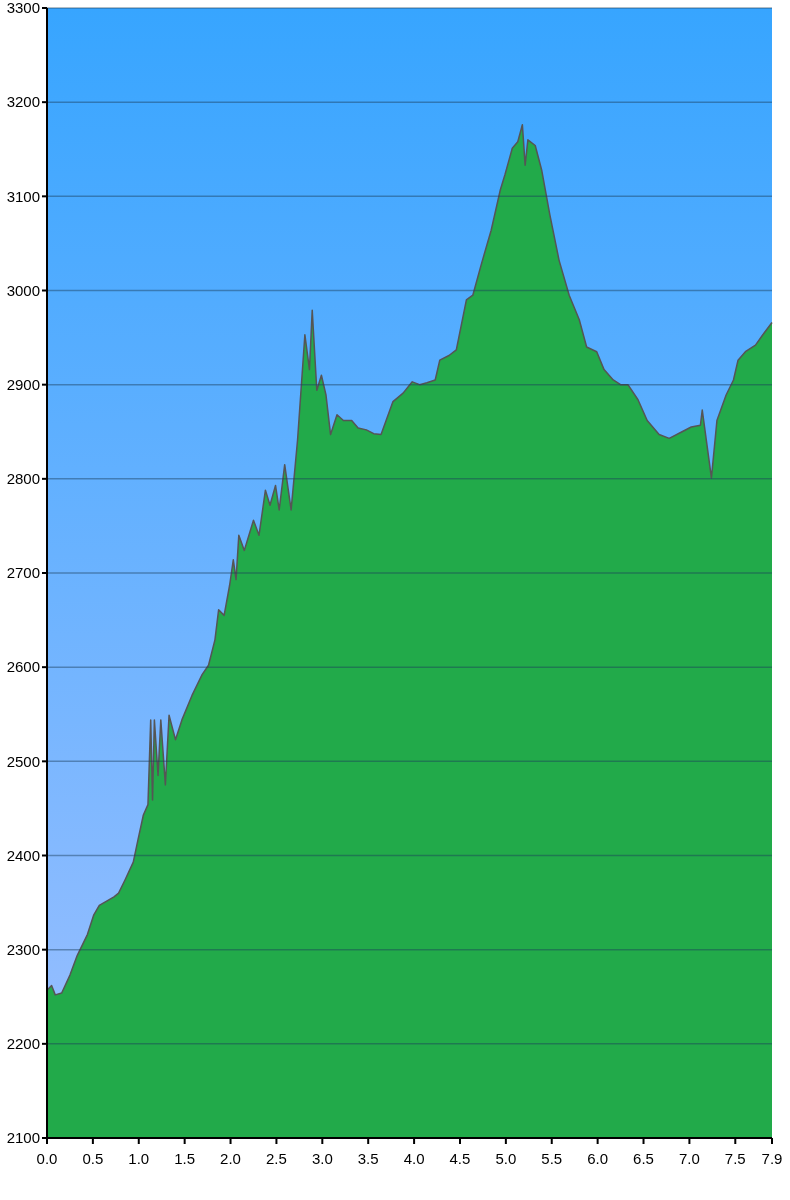  Describe the element at coordinates (23, 855) in the screenshot. I see `y-tick-label: 2400` at that location.